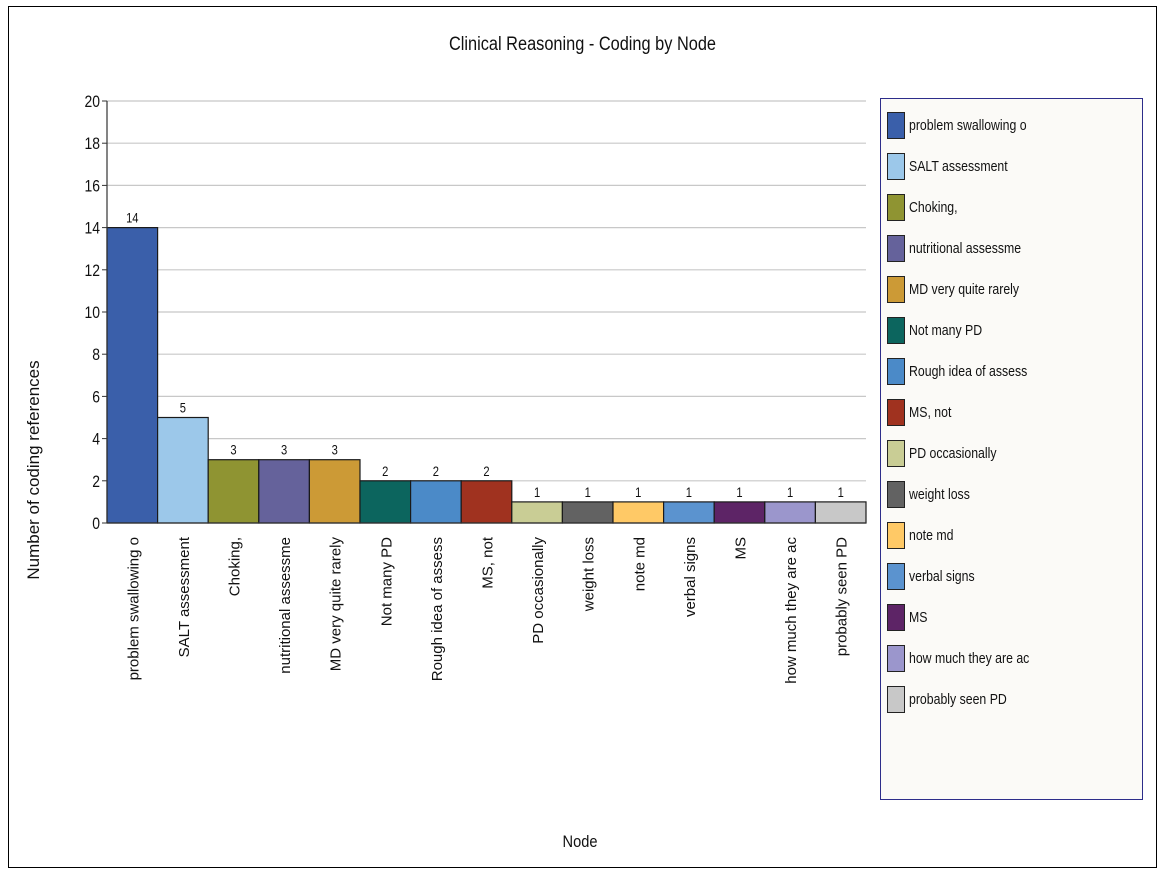 This screenshot has height=875, width=1165. Describe the element at coordinates (538, 590) in the screenshot. I see `x-tick-label: PD occasionally` at that location.